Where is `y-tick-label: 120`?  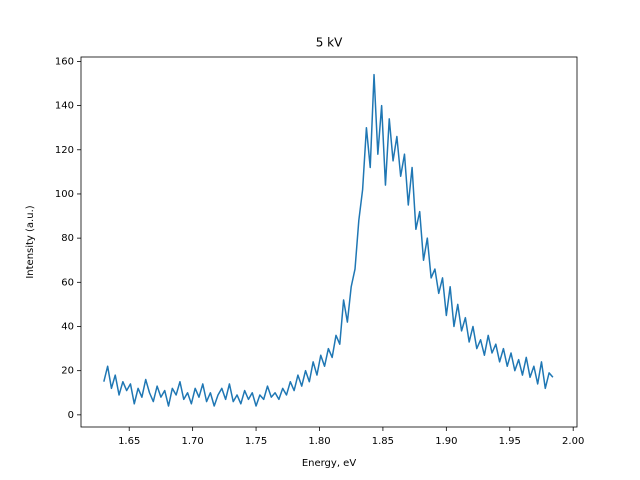
y-tick-label: 120 is located at coordinates (64, 150).